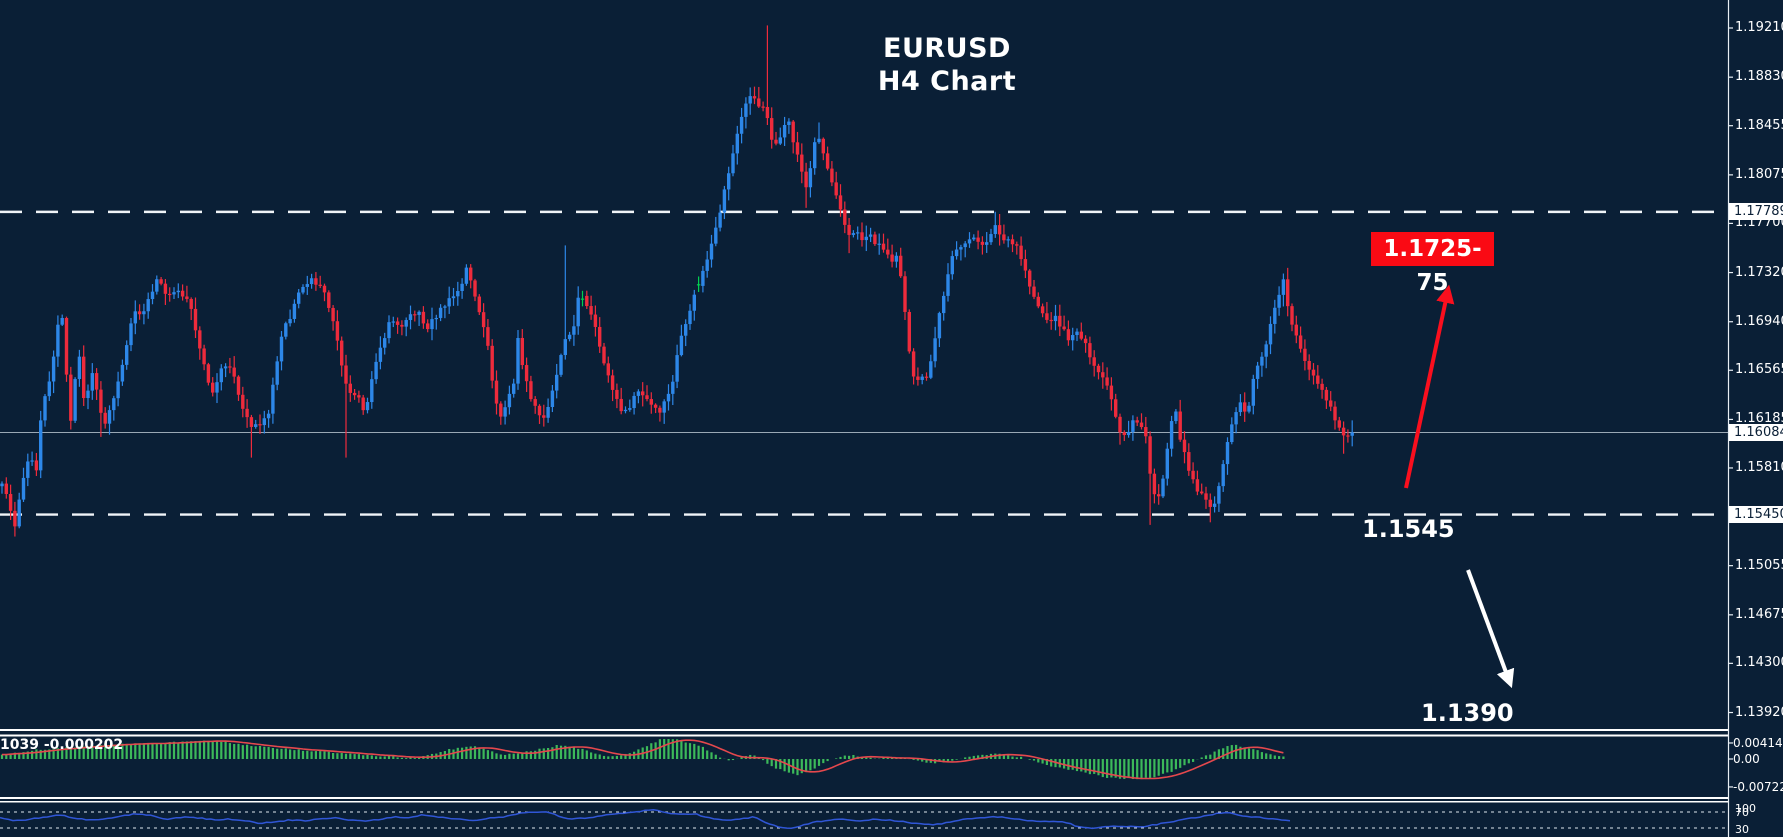  Describe the element at coordinates (947, 81) in the screenshot. I see `chart-title-timeframe: H4 Chart` at that location.